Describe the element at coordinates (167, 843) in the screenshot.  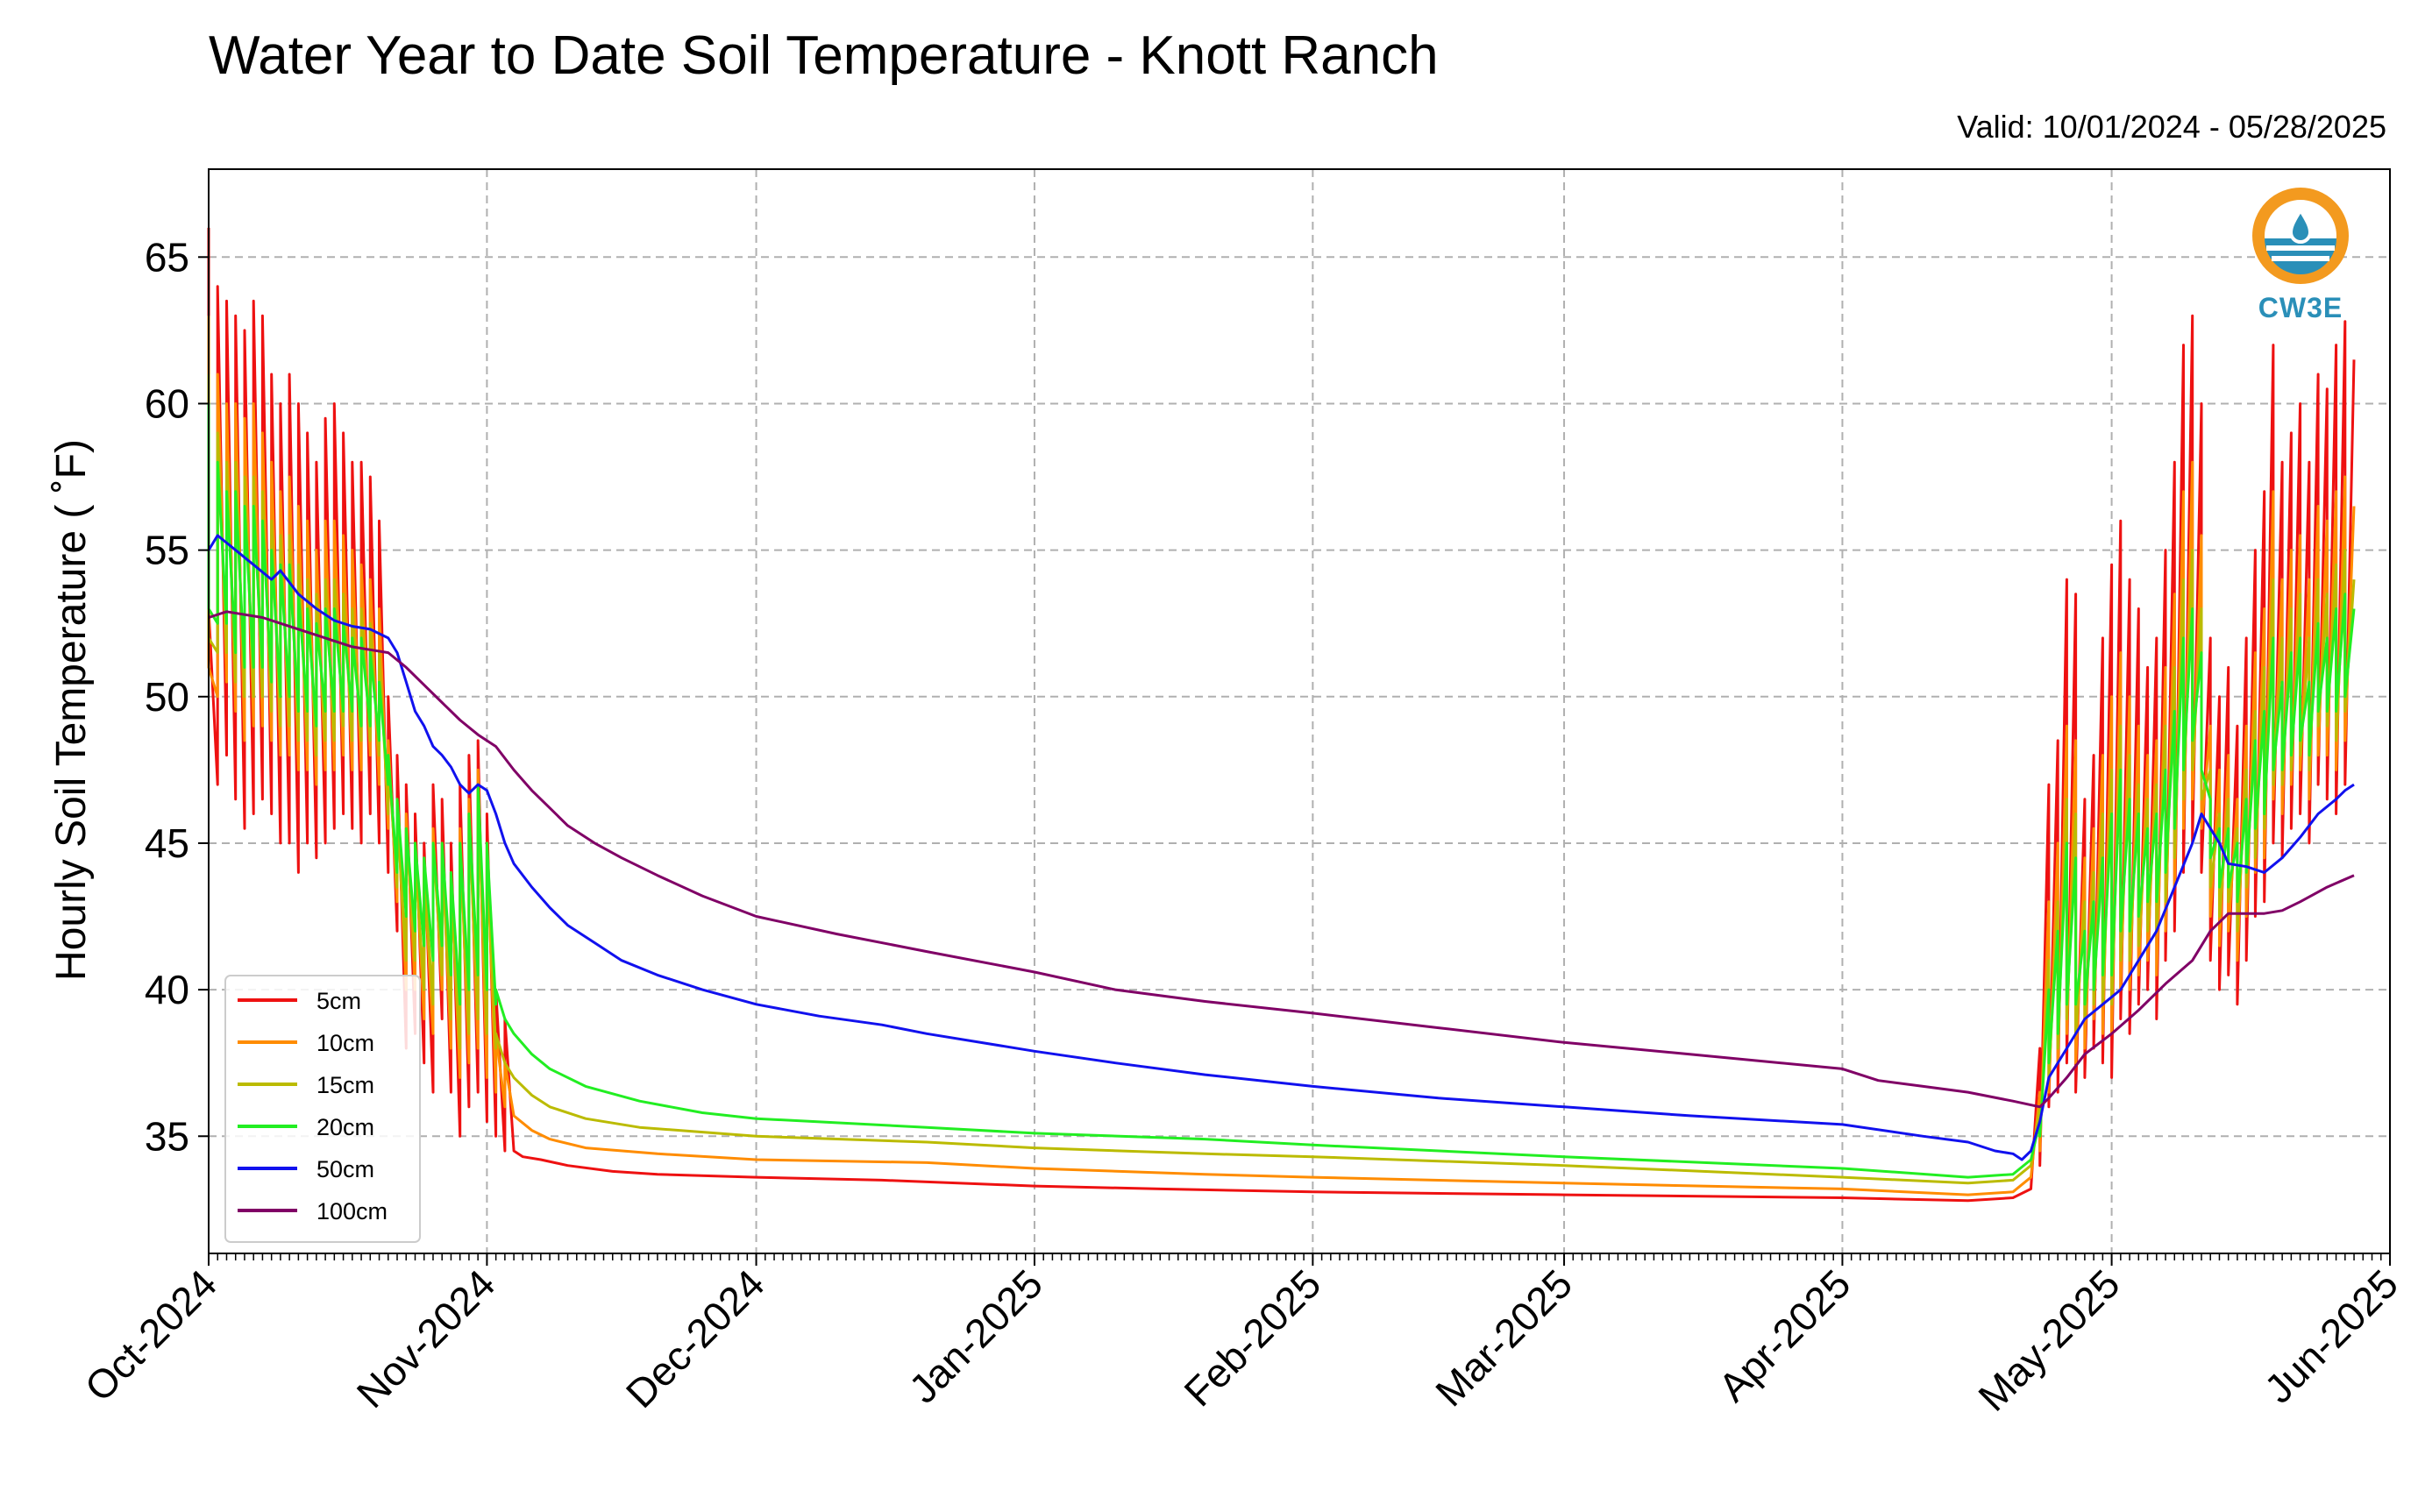
I see `y-tick-label: 45` at that location.